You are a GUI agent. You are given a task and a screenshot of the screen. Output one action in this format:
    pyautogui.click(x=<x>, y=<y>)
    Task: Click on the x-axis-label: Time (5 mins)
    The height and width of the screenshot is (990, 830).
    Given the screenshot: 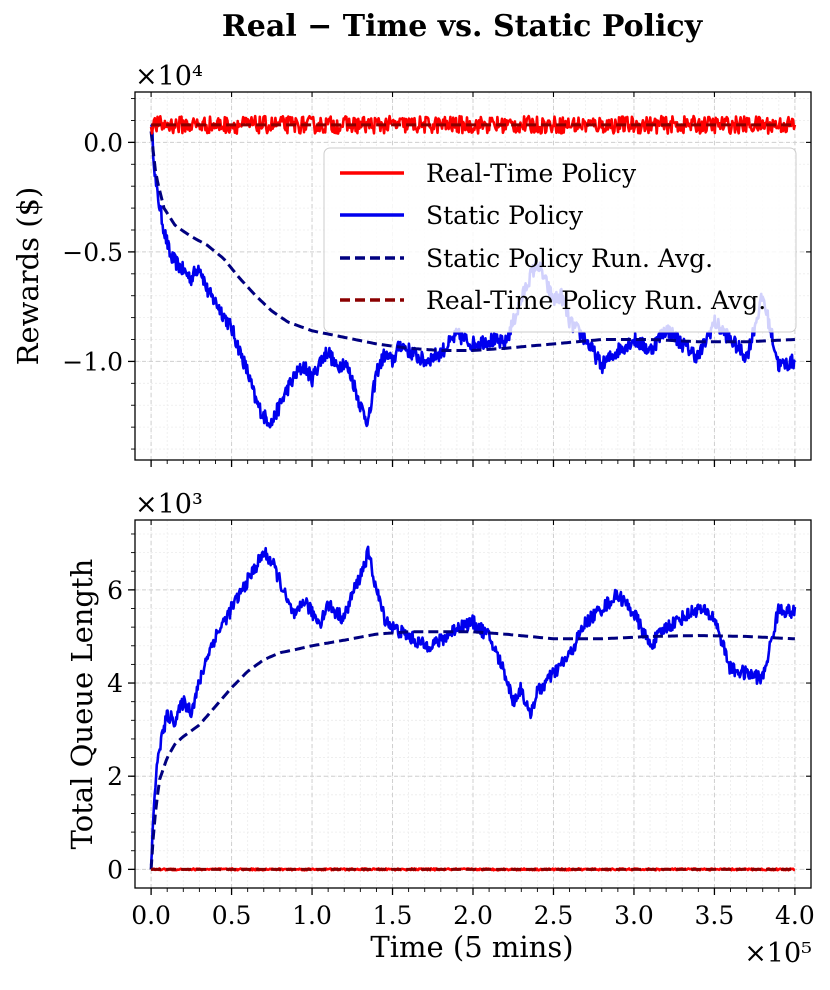 What is the action you would take?
    pyautogui.click(x=471, y=947)
    